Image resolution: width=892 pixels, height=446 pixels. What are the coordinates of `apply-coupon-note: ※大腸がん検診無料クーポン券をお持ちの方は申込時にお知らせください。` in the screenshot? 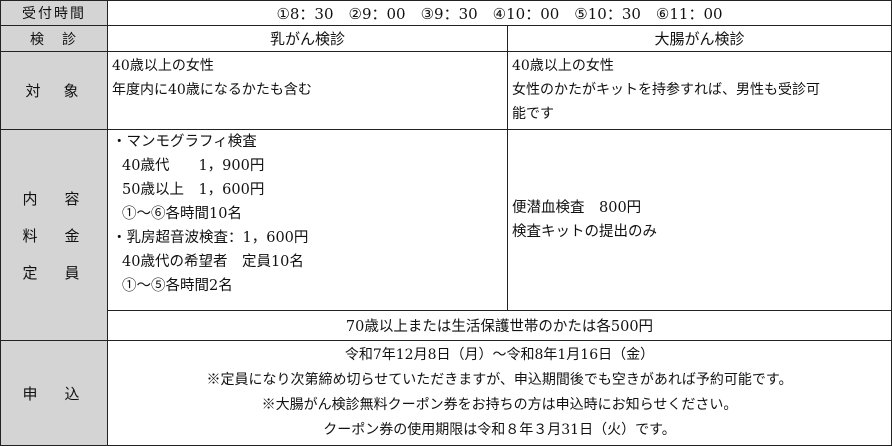 It's located at (499, 405).